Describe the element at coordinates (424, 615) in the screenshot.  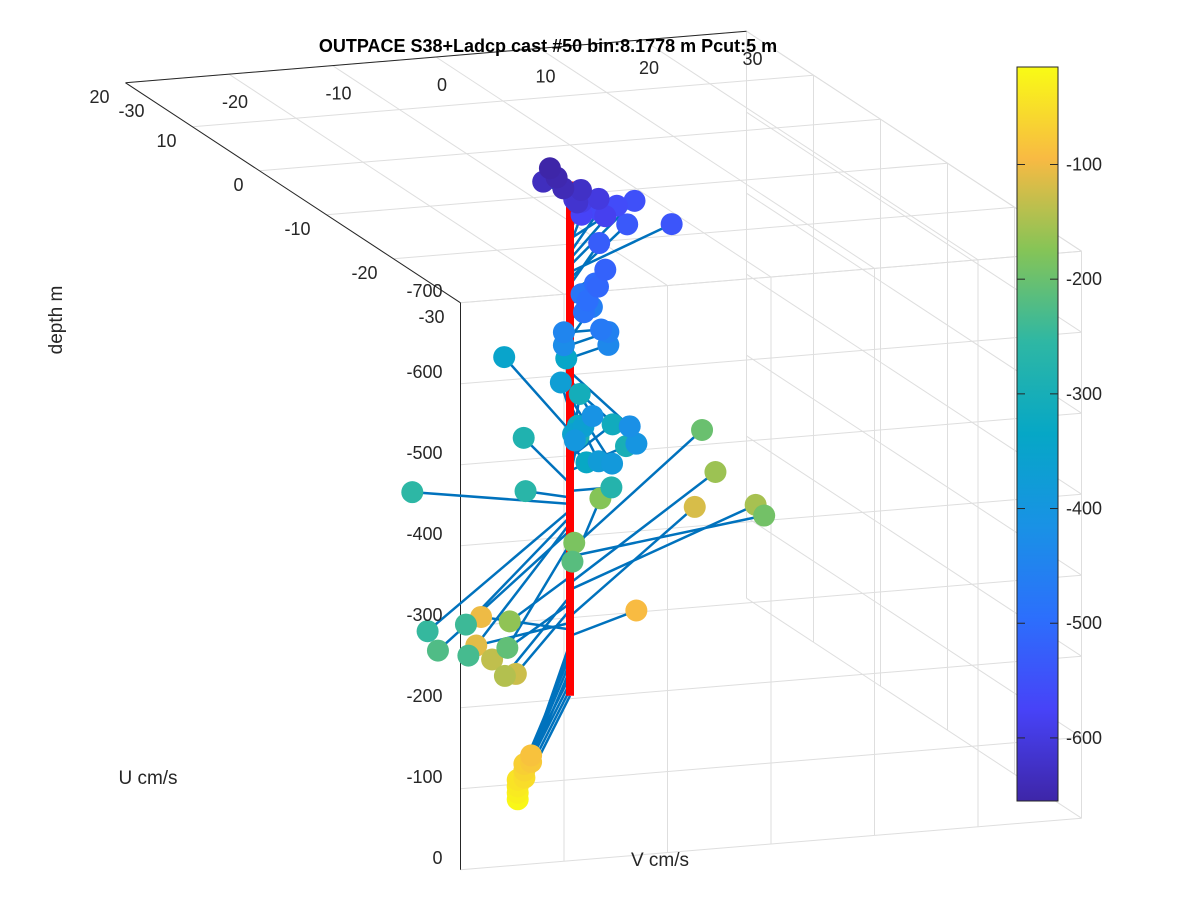
I see `depth-tick-label: -300` at that location.